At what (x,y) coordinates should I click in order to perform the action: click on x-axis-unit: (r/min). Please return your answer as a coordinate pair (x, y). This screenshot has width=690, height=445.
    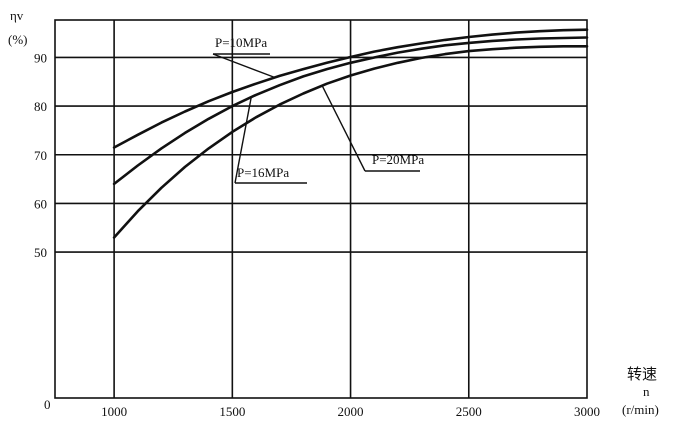
    Looking at the image, I should click on (640, 409).